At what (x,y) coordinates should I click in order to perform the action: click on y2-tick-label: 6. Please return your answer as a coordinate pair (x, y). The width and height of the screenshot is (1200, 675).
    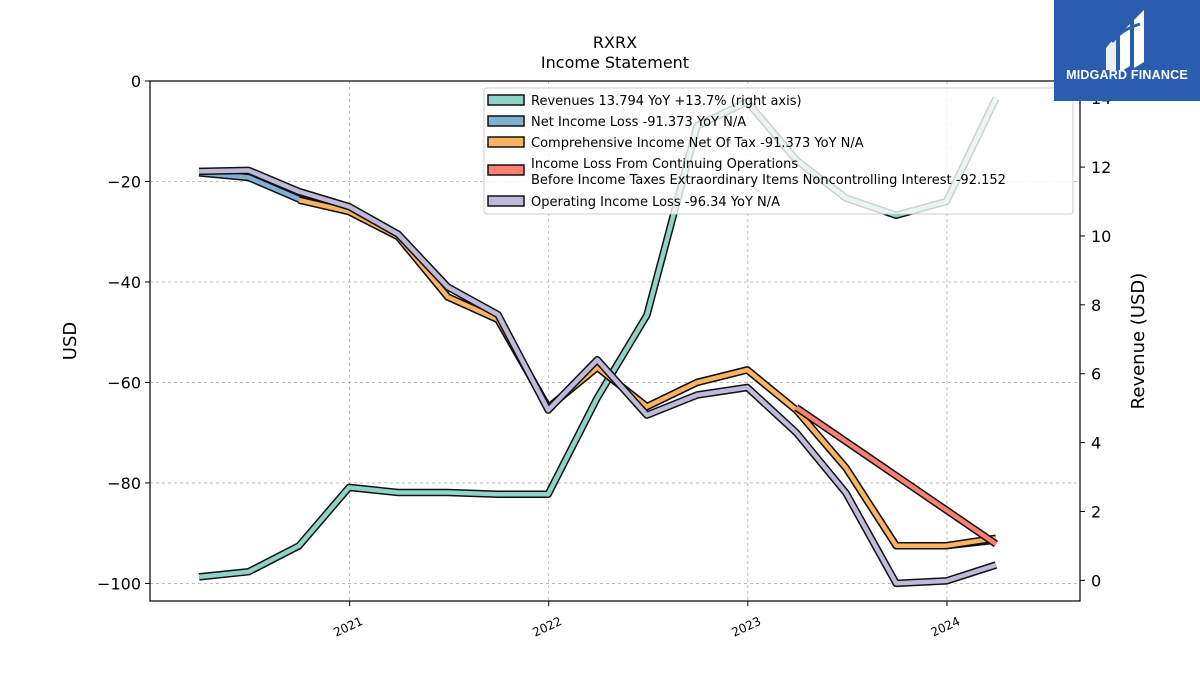
    Looking at the image, I should click on (1096, 374).